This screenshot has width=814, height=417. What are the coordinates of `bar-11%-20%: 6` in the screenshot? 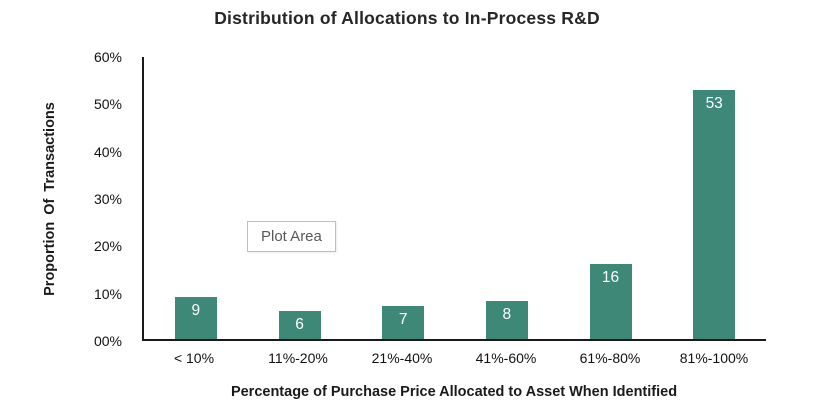 It's located at (299, 324).